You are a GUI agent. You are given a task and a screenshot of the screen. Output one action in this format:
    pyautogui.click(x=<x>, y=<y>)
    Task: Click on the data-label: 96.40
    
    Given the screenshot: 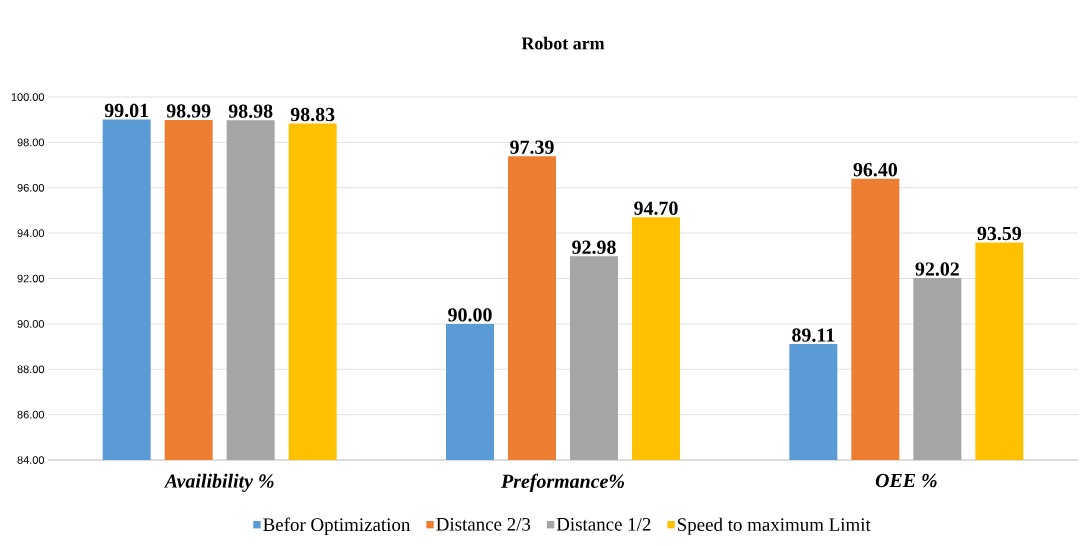 What is the action you would take?
    pyautogui.click(x=875, y=169)
    